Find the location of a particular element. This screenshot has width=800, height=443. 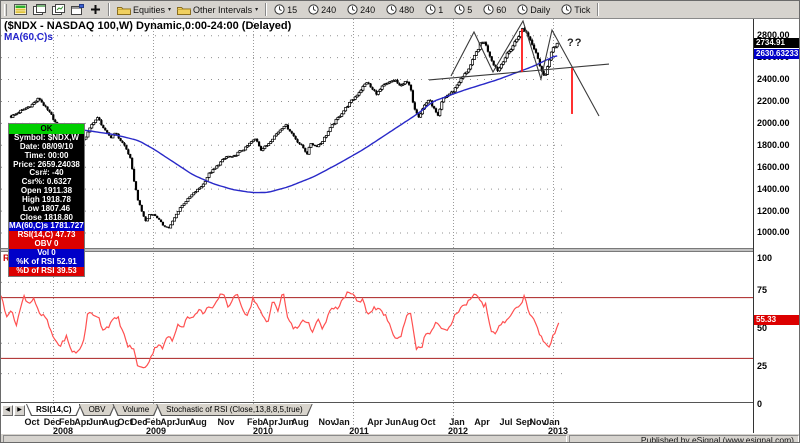

chevron-down-icon: ▾ is located at coordinates (170, 10).